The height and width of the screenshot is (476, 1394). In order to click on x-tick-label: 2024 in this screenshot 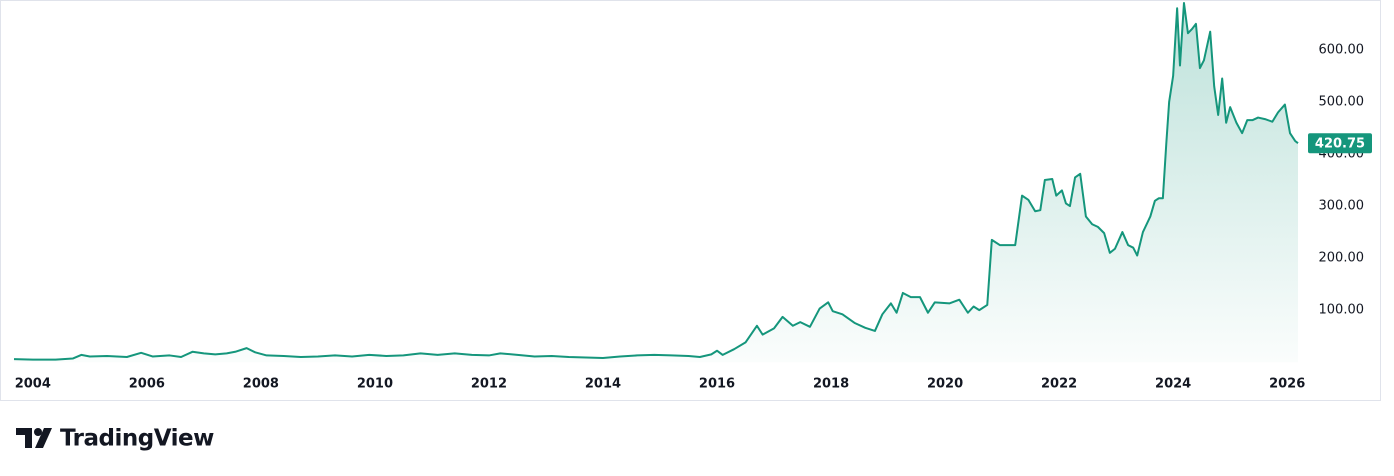, I will do `click(1173, 384)`.